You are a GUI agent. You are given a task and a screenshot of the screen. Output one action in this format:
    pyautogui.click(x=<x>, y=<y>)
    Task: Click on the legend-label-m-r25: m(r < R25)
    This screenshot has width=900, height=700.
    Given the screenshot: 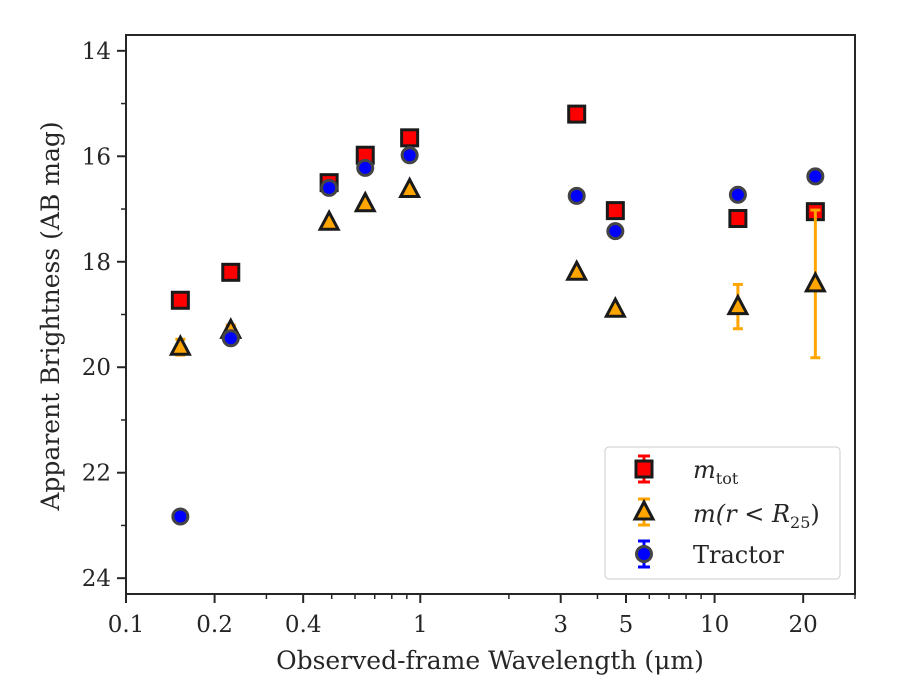 What is the action you would take?
    pyautogui.click(x=756, y=516)
    